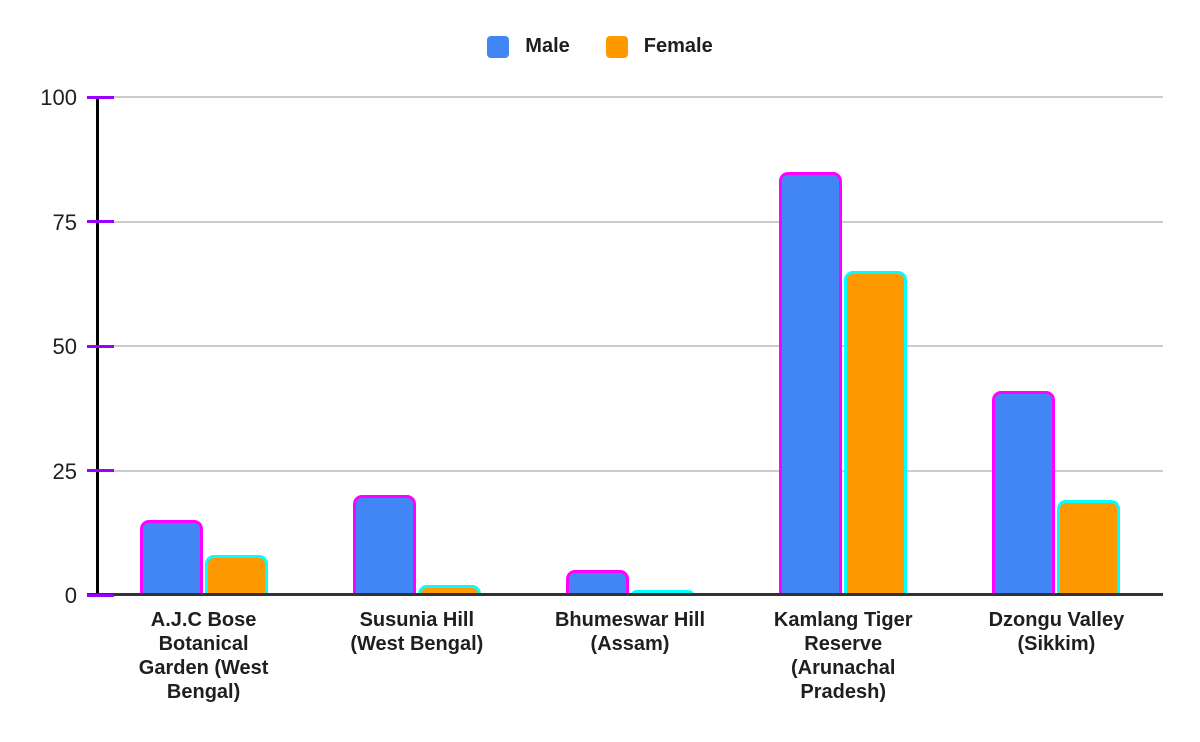 This screenshot has width=1200, height=742. Describe the element at coordinates (843, 644) in the screenshot. I see `category-label-line: Reserve` at that location.